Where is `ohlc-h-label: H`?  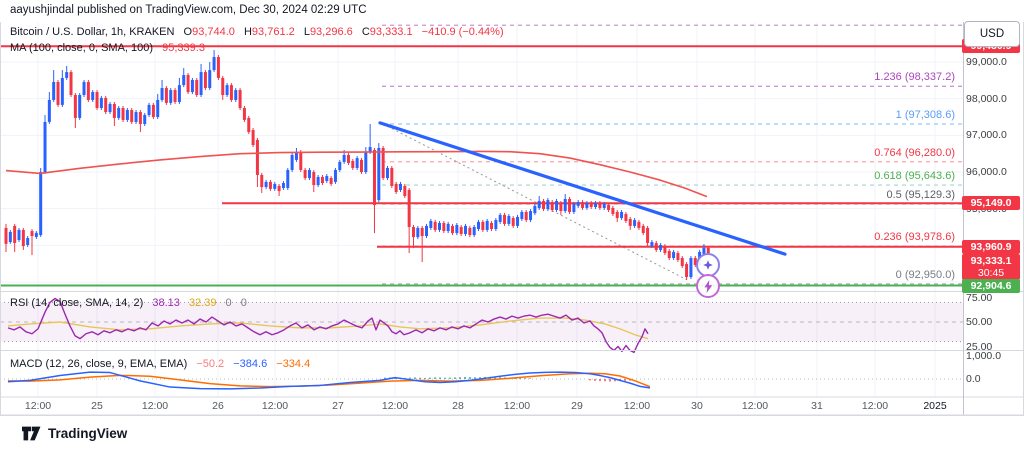
ohlc-h-label: H is located at coordinates (247, 32).